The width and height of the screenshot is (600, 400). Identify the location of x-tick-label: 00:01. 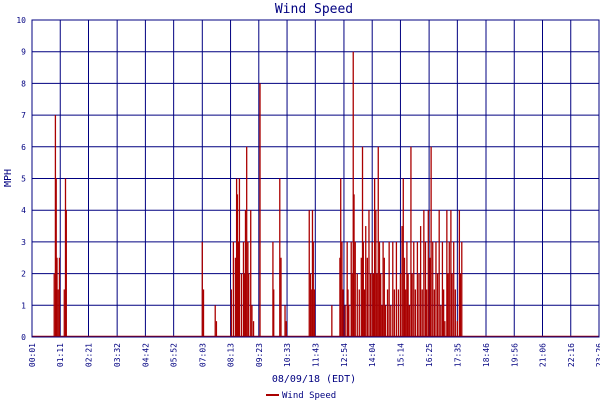
(32, 355).